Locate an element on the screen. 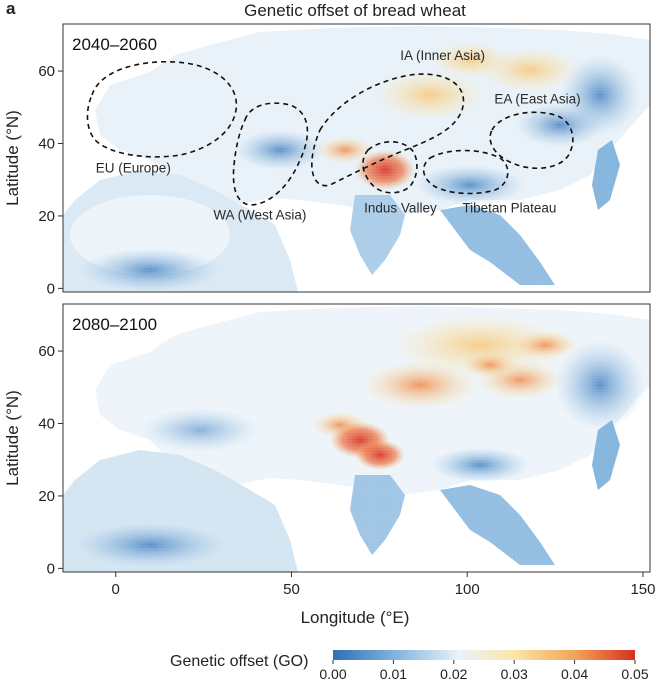 Image resolution: width=663 pixels, height=685 pixels. colorbar-tick-label: 0.04 is located at coordinates (574, 674).